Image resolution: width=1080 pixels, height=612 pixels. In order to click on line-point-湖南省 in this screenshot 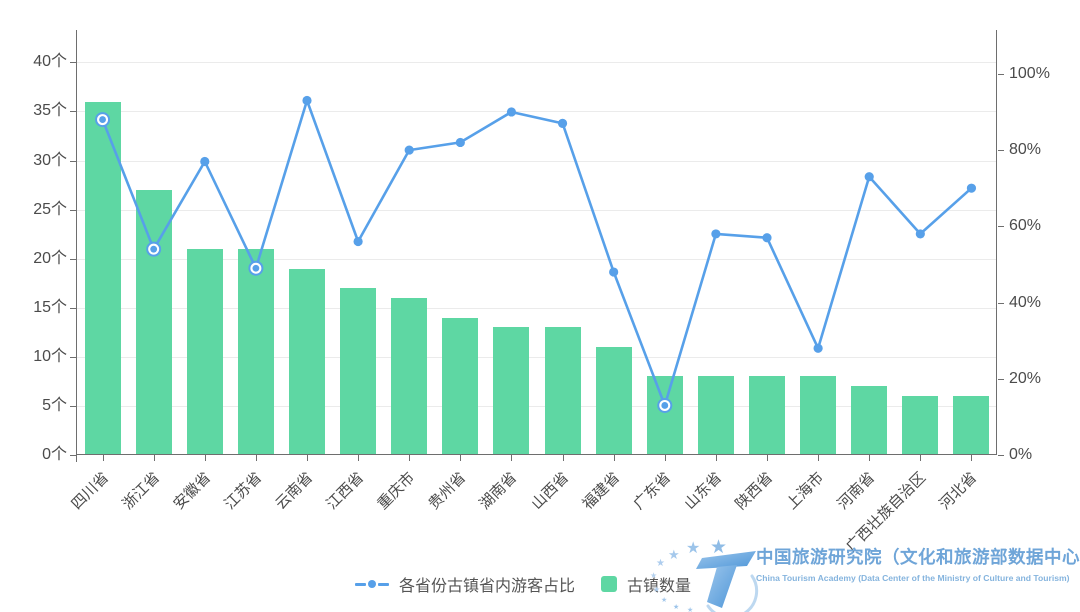, I will do `click(511, 112)`.